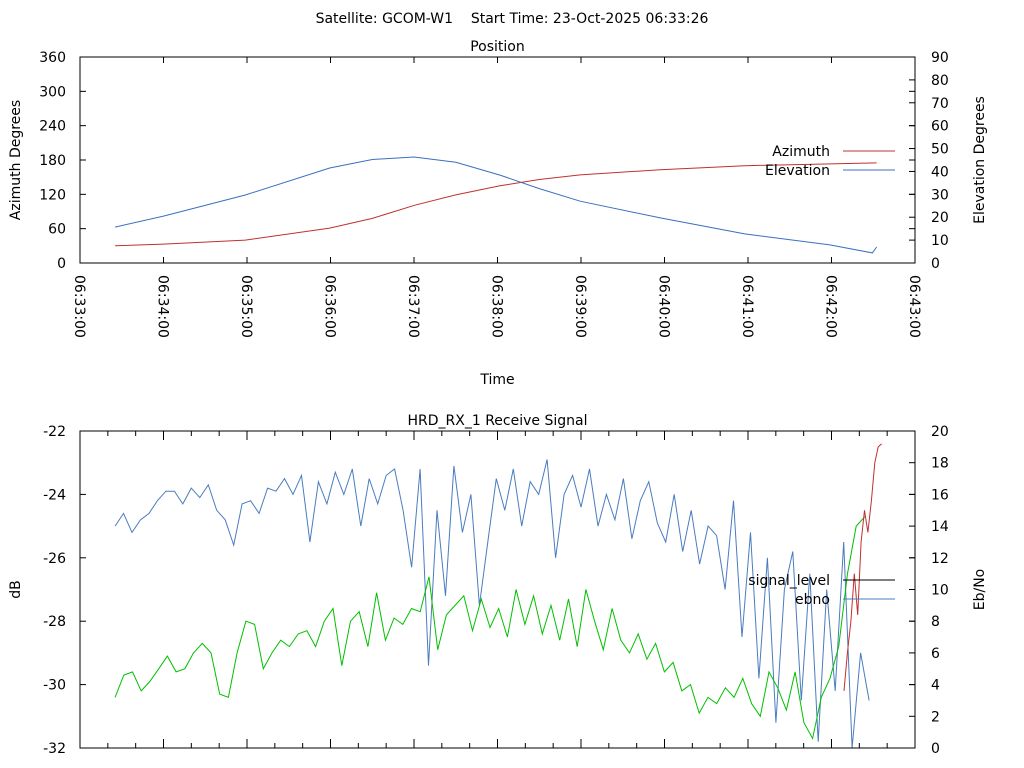 This screenshot has height=768, width=1024. I want to click on y2-tick-label: 6, so click(935, 654).